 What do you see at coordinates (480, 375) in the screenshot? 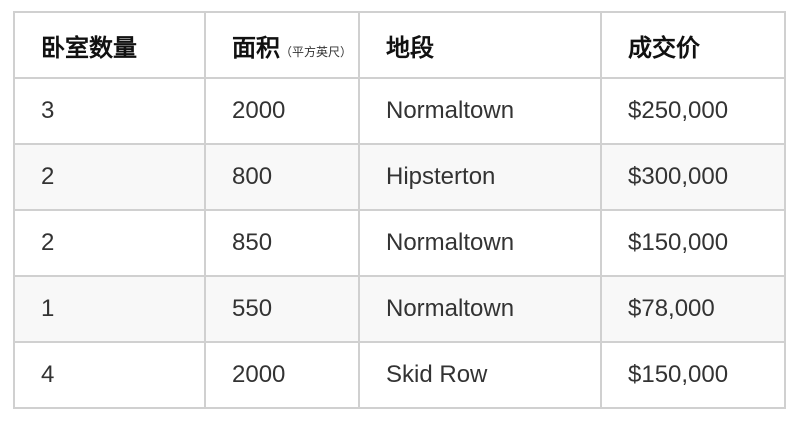
I see `cell-neighborhood: Skid Row` at bounding box center [480, 375].